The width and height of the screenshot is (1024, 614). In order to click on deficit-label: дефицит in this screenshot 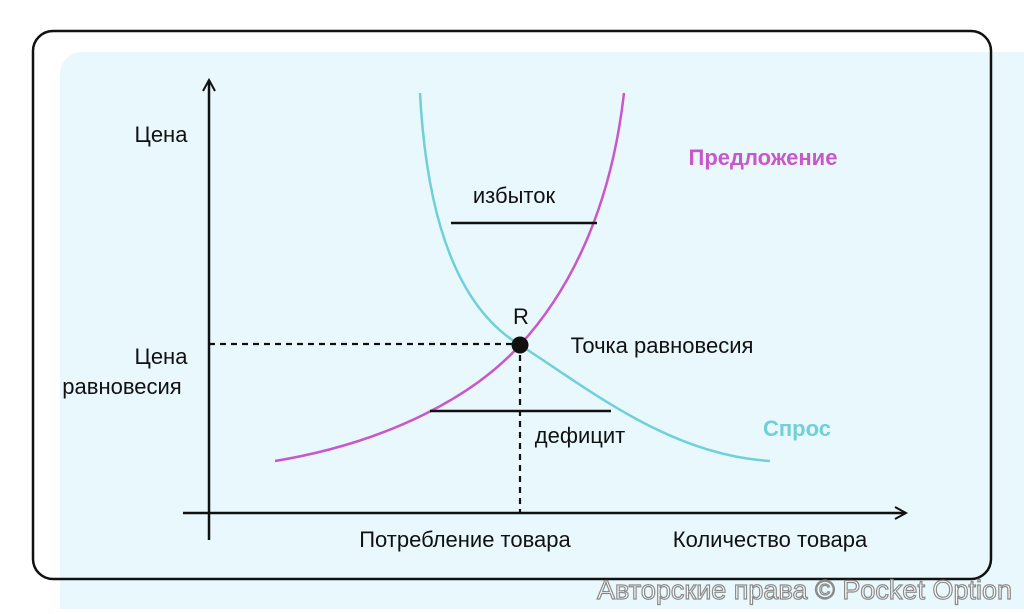, I will do `click(580, 435)`.